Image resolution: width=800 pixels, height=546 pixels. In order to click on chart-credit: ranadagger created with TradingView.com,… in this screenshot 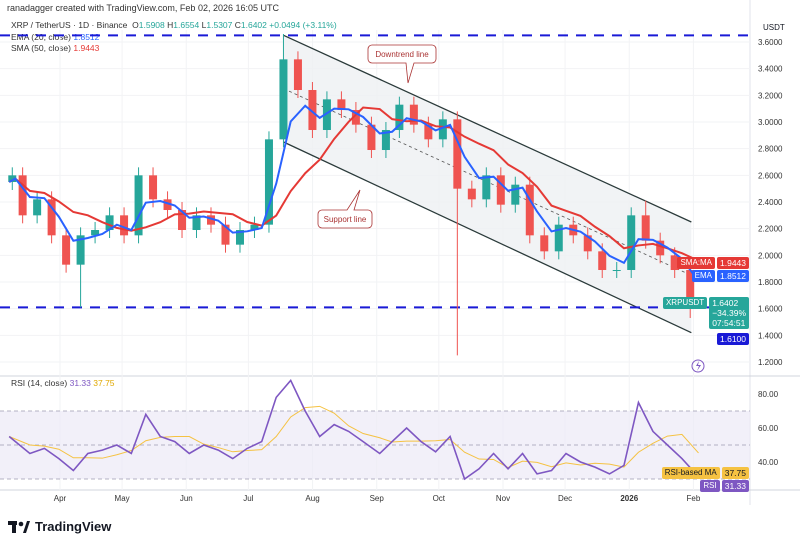, I will do `click(143, 8)`.